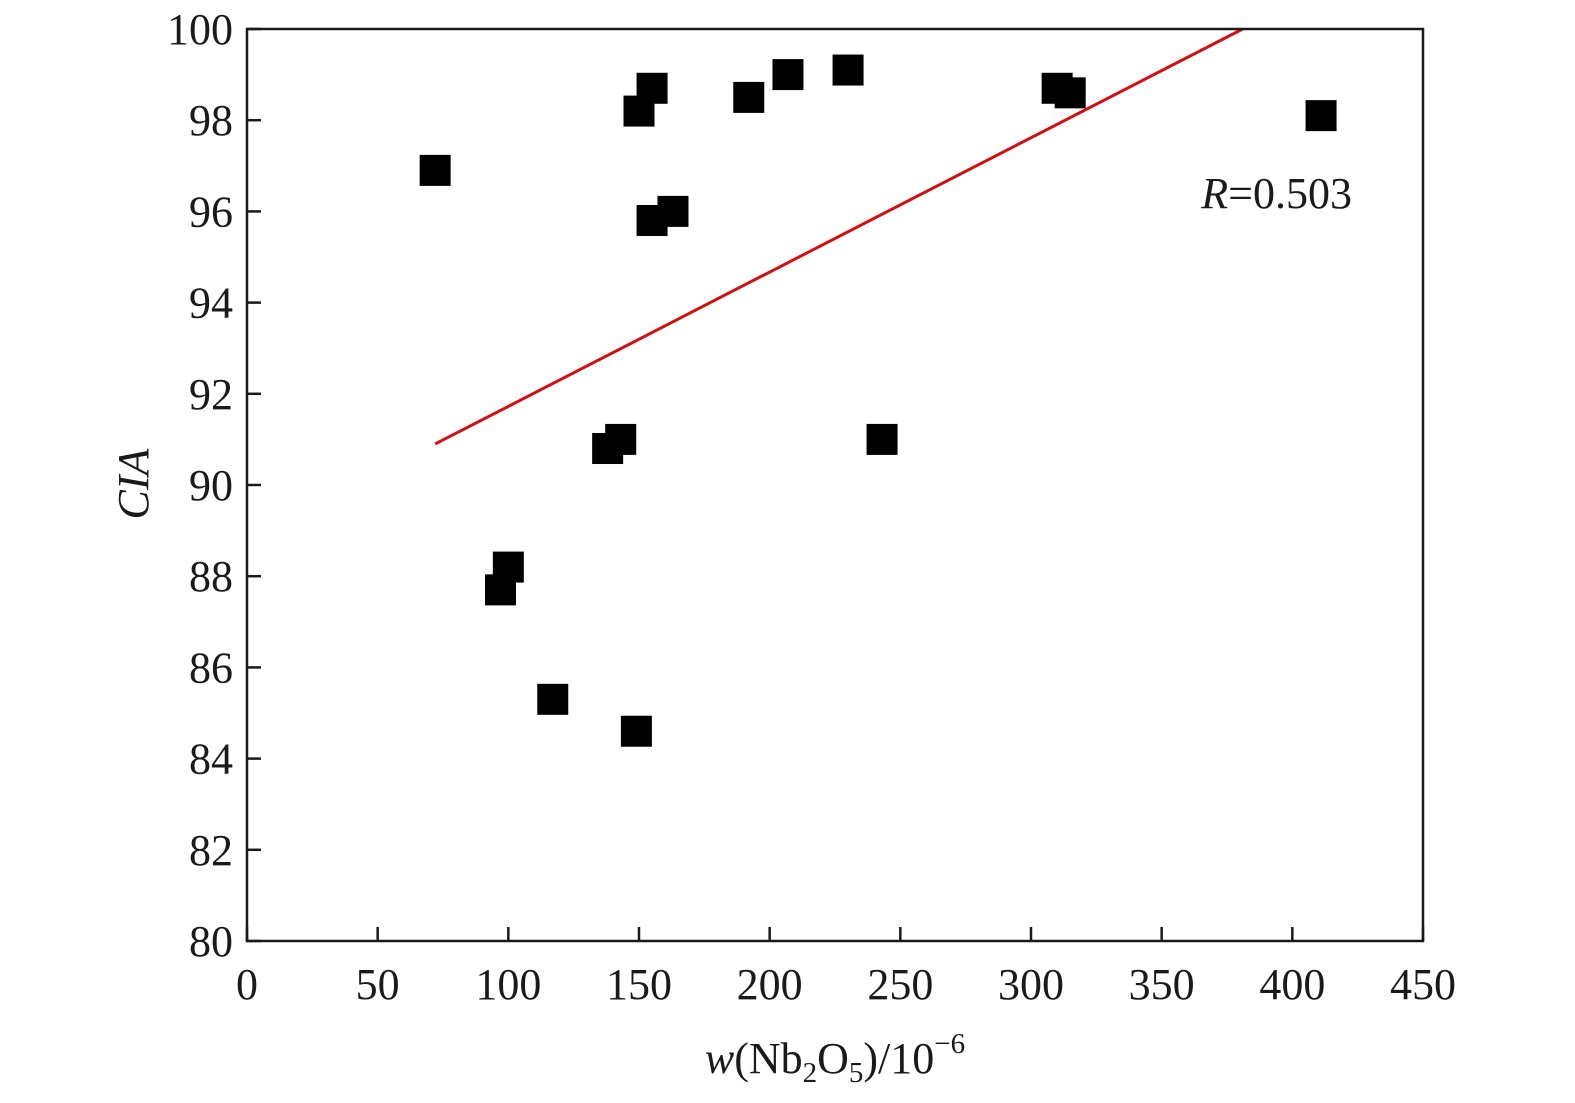  I want to click on x-tick-label: 150, so click(639, 984).